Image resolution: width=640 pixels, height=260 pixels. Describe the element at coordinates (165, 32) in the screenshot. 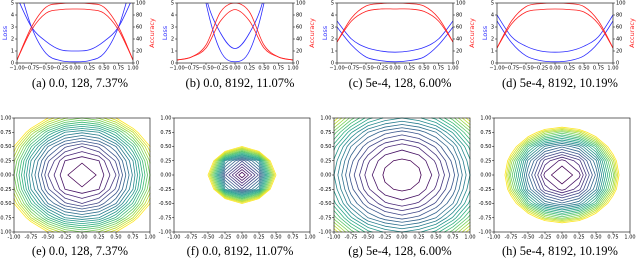

I see `y-axis-label: Loss` at that location.